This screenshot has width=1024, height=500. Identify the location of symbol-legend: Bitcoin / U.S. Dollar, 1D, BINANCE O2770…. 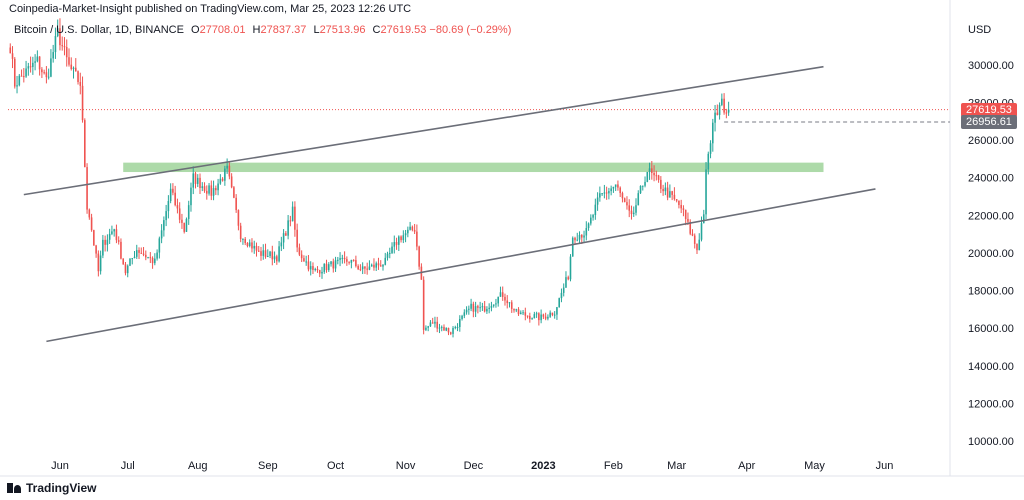
(262, 30).